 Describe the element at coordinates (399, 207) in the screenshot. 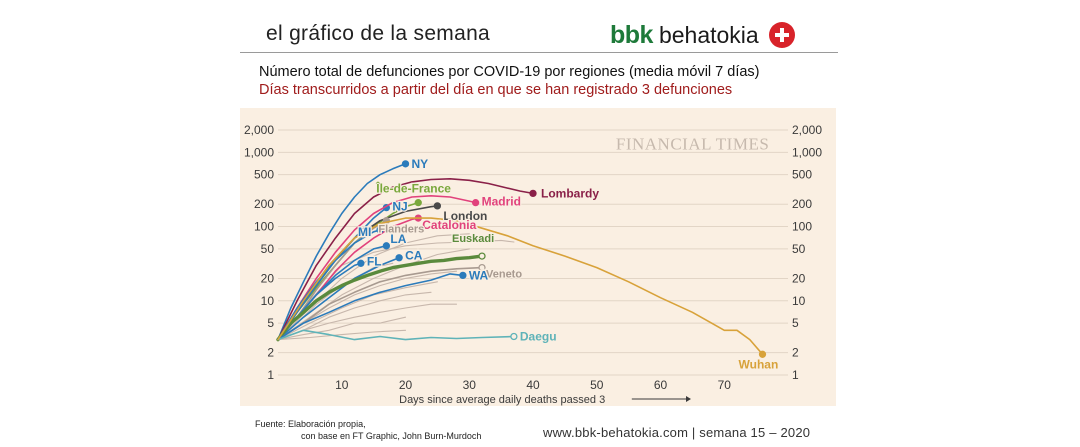

I see `series-label-nj: NJ` at that location.